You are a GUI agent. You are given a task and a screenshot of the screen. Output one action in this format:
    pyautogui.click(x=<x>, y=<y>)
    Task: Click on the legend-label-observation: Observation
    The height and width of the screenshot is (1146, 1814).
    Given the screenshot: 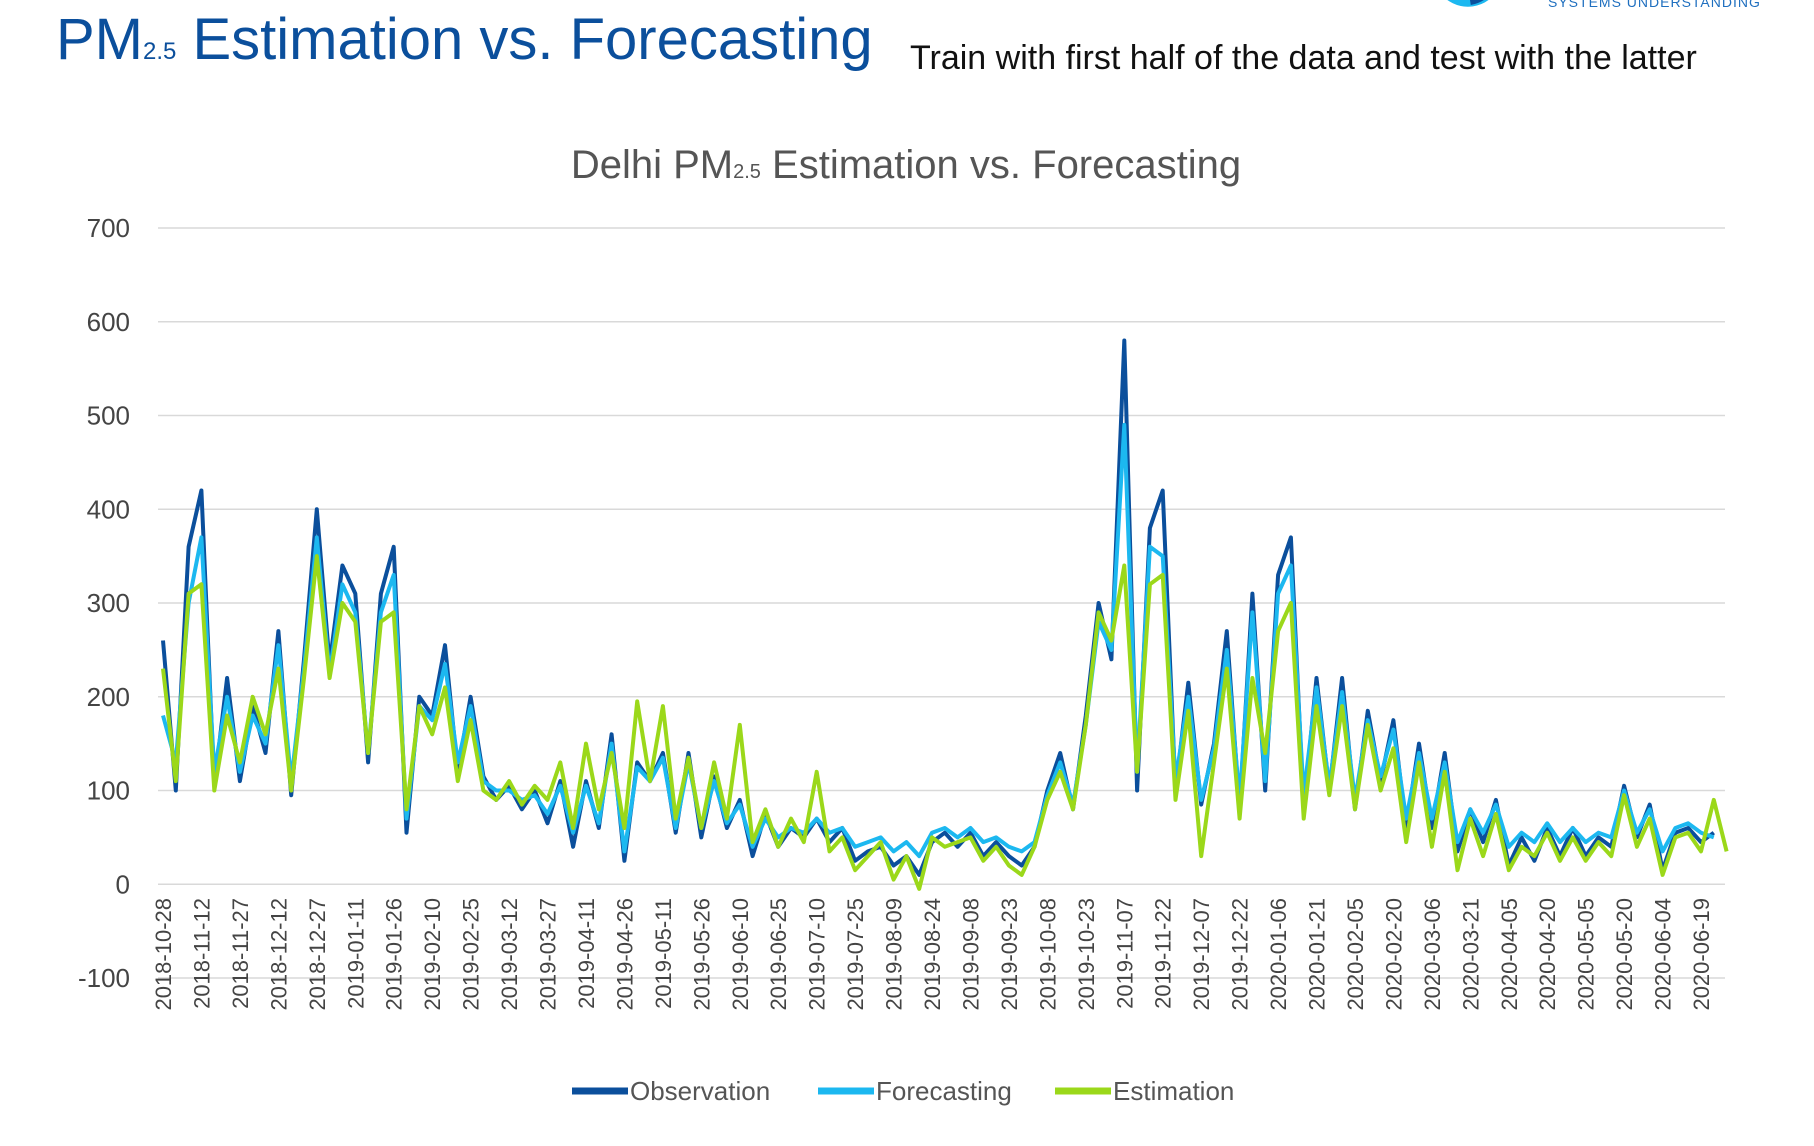 What is the action you would take?
    pyautogui.click(x=700, y=1091)
    